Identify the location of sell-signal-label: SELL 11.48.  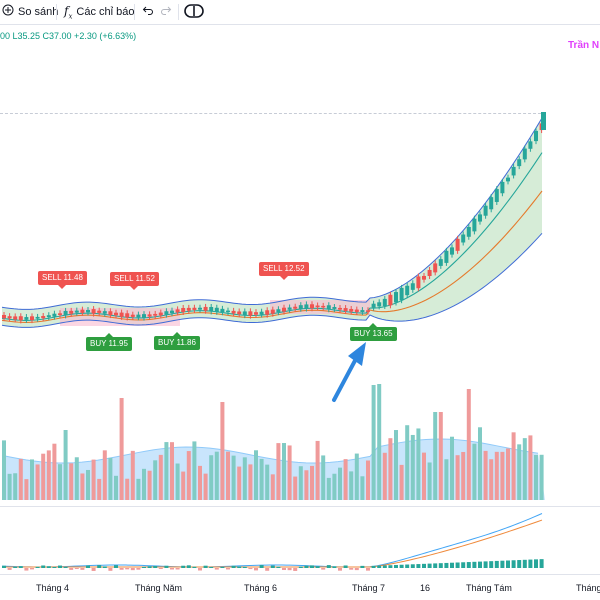
(62, 280).